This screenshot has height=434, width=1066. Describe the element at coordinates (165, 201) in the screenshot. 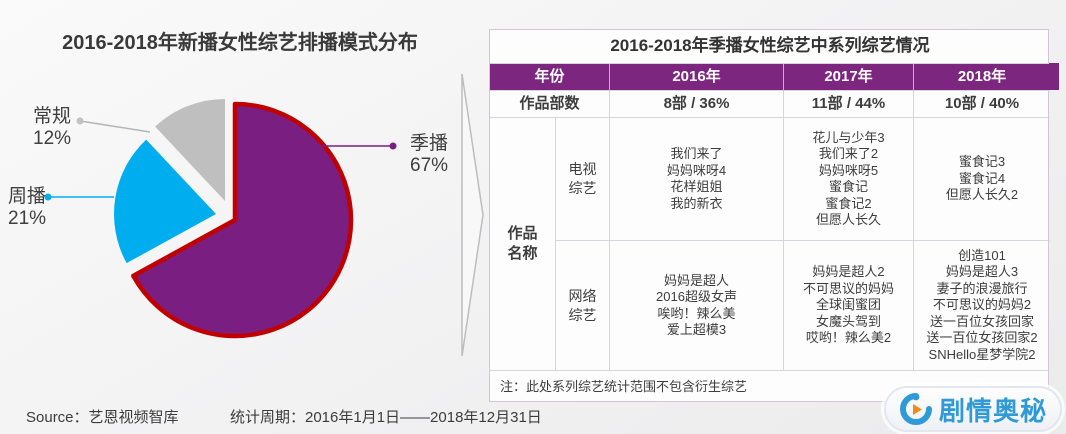

I see `pie-slice-zhoubo` at that location.